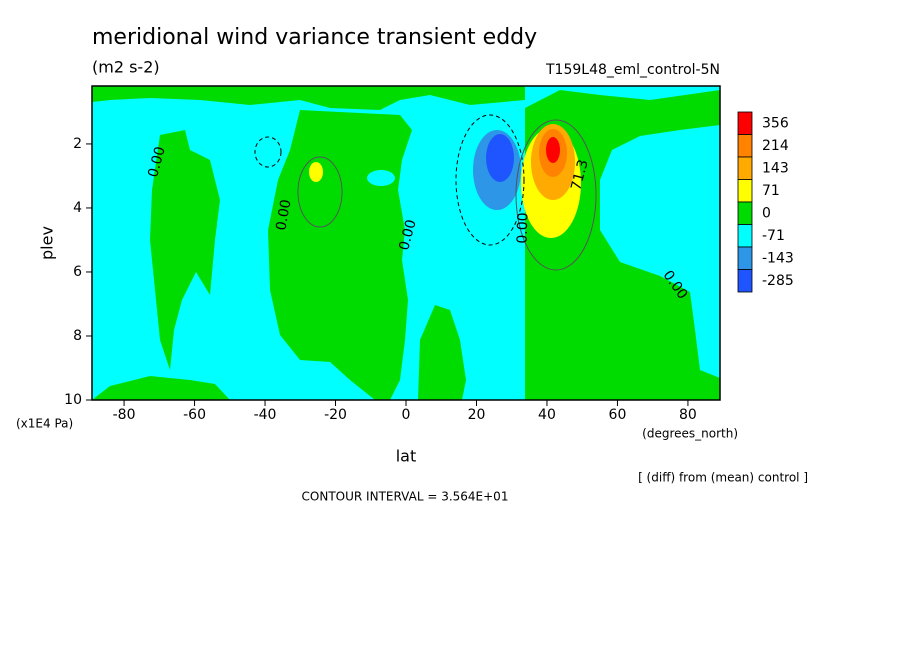 The width and height of the screenshot is (904, 654). Describe the element at coordinates (194, 415) in the screenshot. I see `x-tick-label: -60` at that location.